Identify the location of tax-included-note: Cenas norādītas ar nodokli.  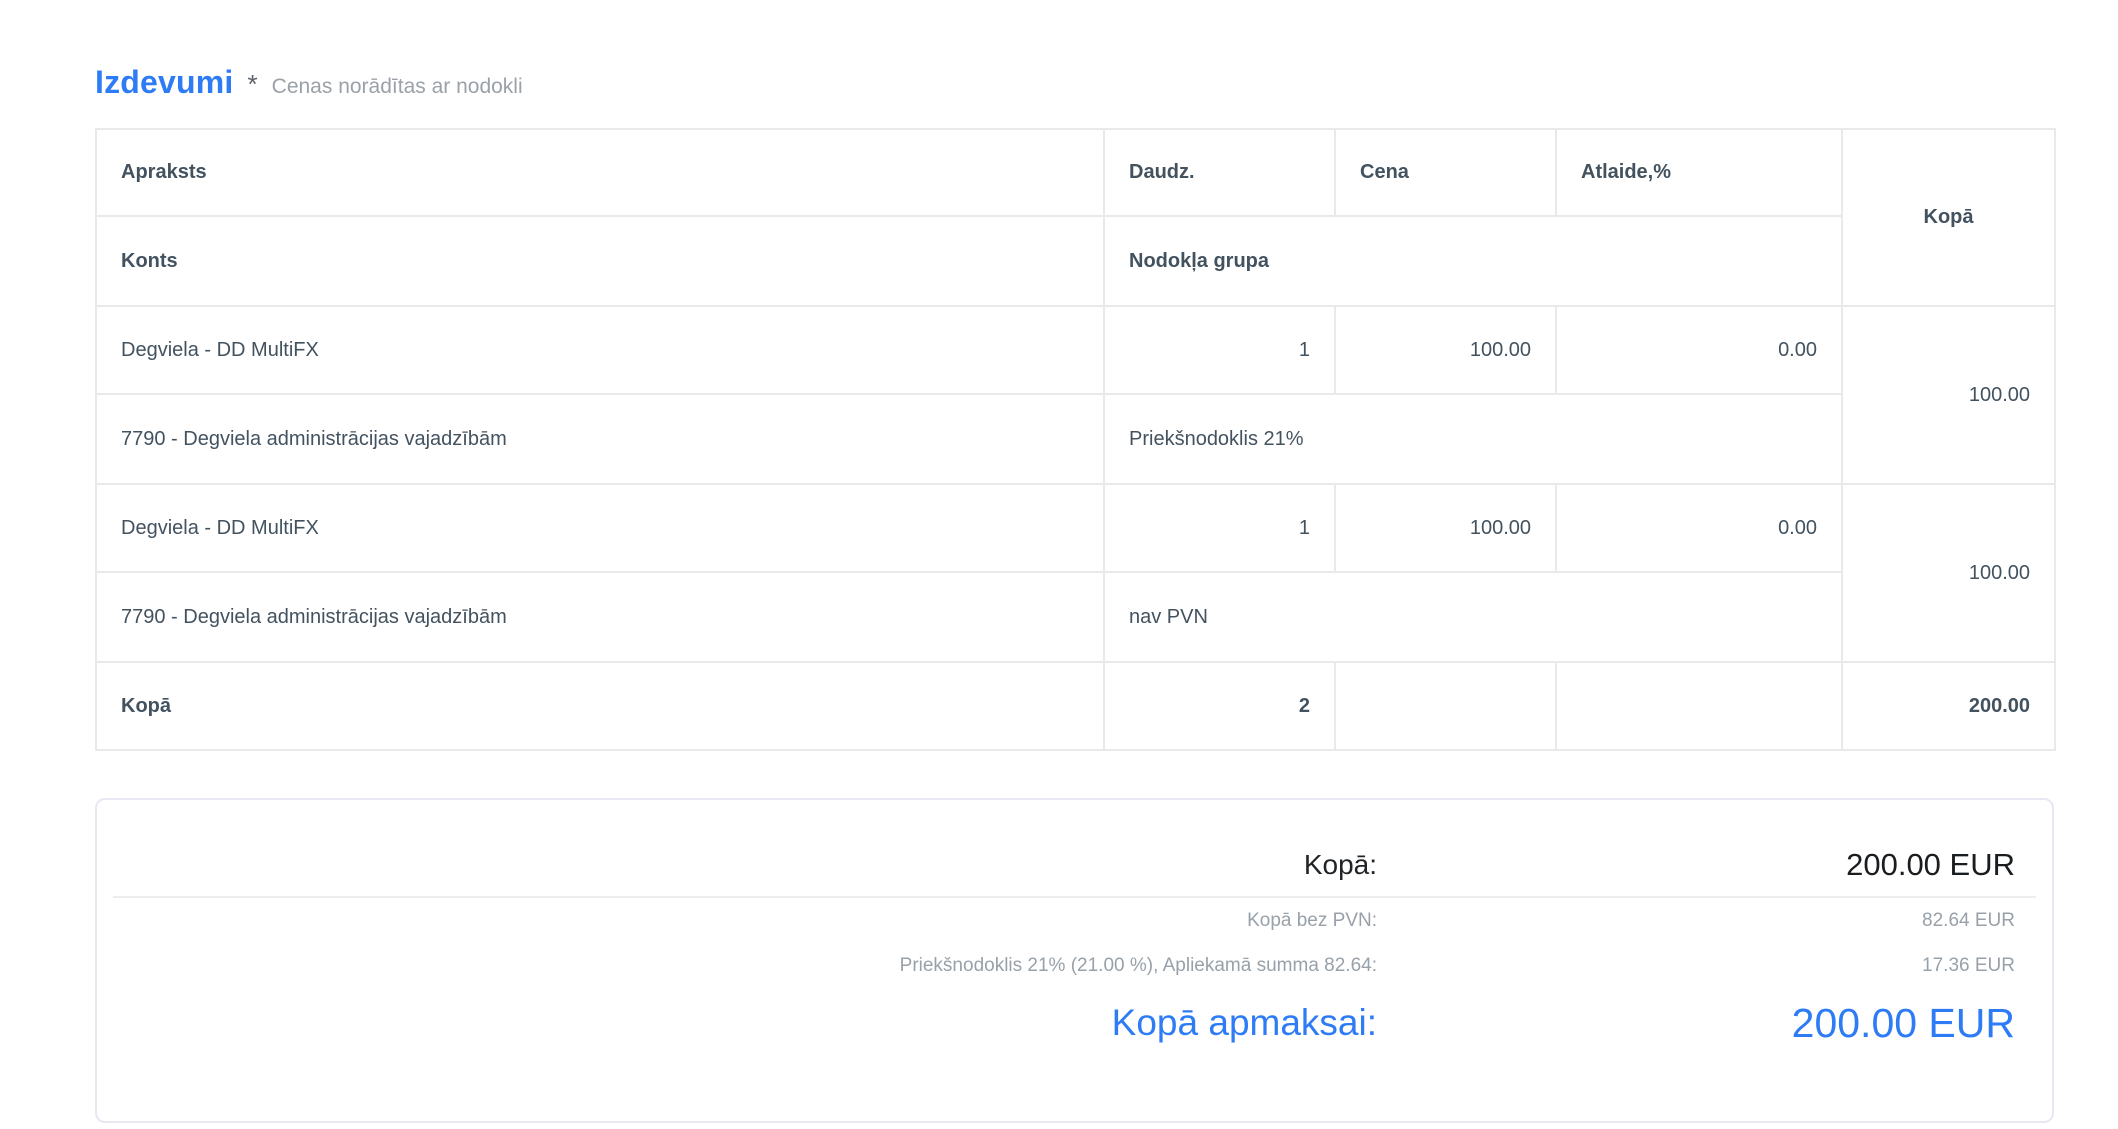
(397, 86).